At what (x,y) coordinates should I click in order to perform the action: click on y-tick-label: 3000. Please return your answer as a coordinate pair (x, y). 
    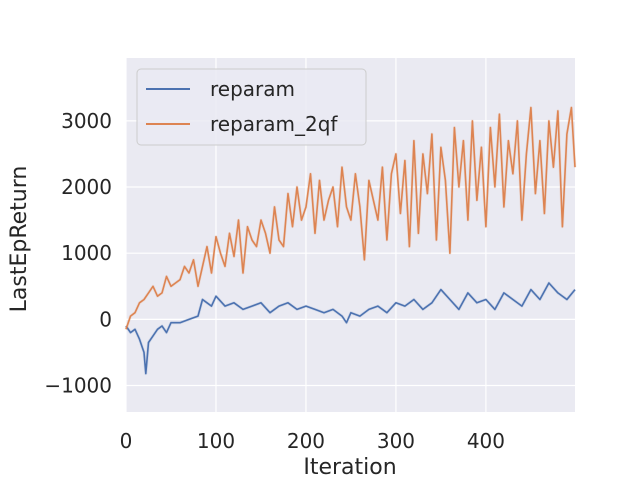
    Looking at the image, I should click on (86, 121).